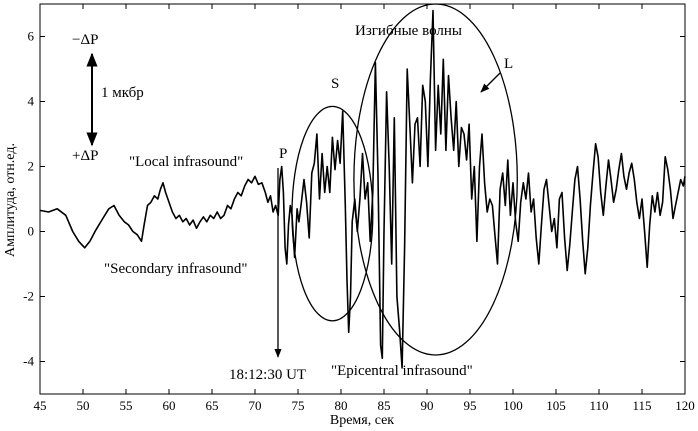  Describe the element at coordinates (175, 269) in the screenshot. I see `secondary-infrasound-label: "Secondary infrasound"` at that location.